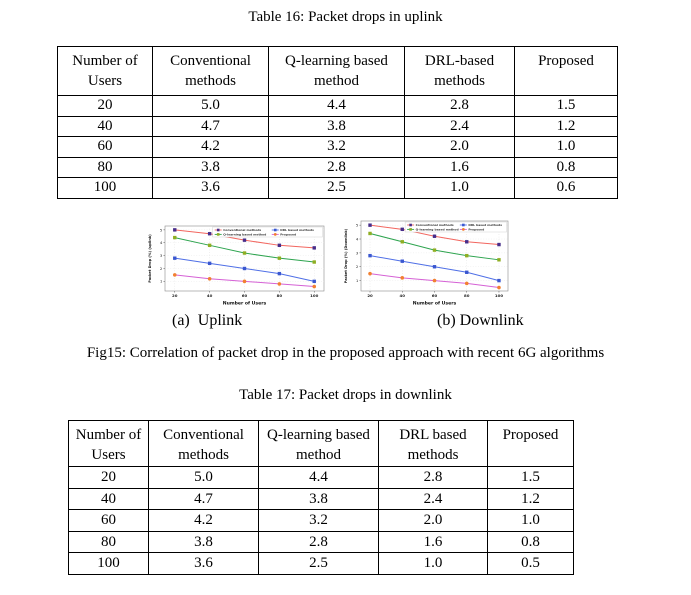 The image size is (691, 595). What do you see at coordinates (105, 167) in the screenshot?
I see `table-cell: 80` at bounding box center [105, 167].